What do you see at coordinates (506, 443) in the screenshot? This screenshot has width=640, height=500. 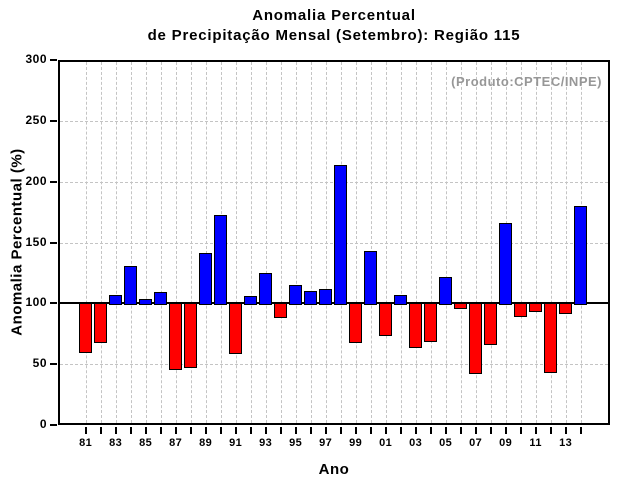 I see `x-tick-label: 09` at bounding box center [506, 443].